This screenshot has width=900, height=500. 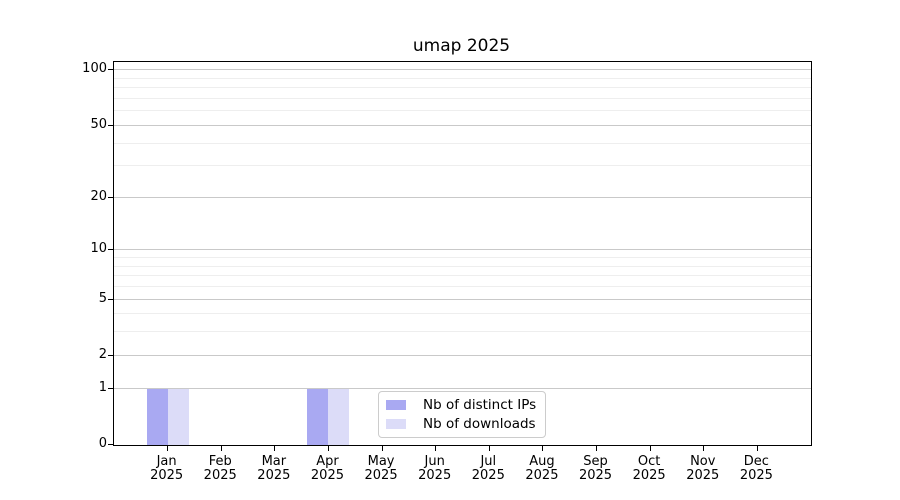 I want to click on x-tick-label-month: Jan, so click(x=166, y=461).